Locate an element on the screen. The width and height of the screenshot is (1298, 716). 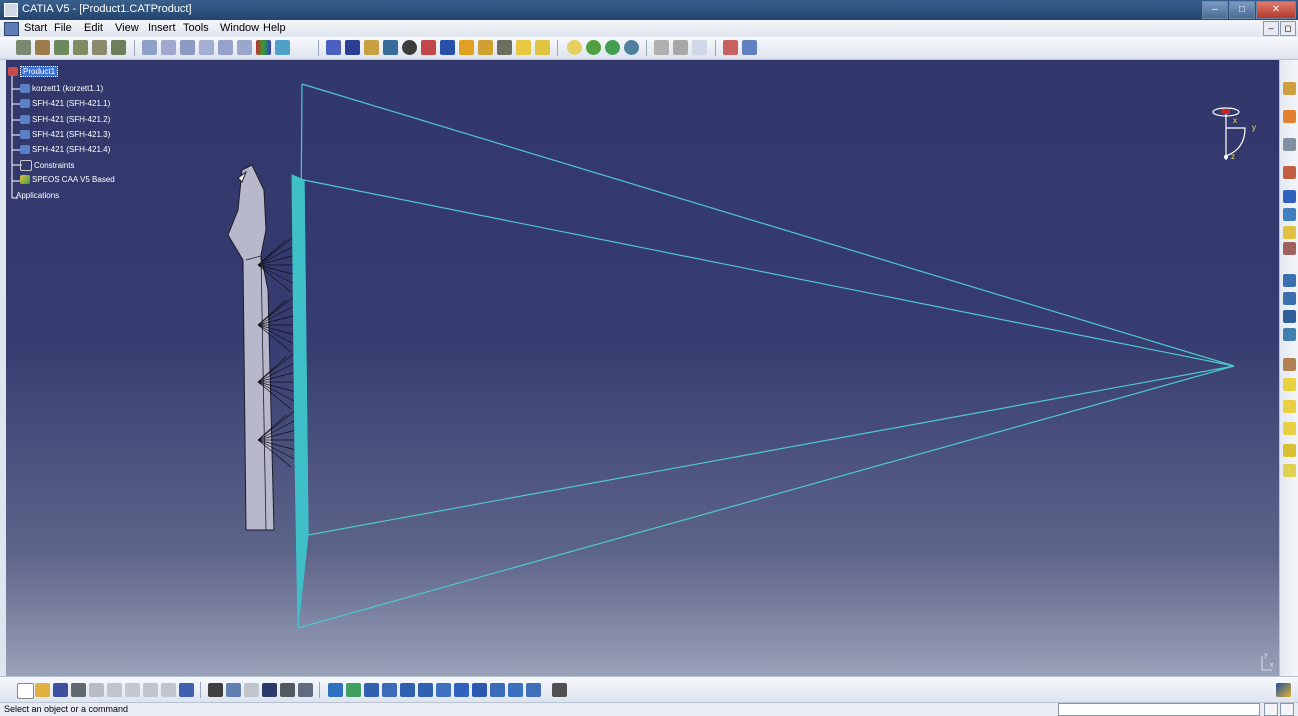
pan-icon is located at coordinates (371, 690).